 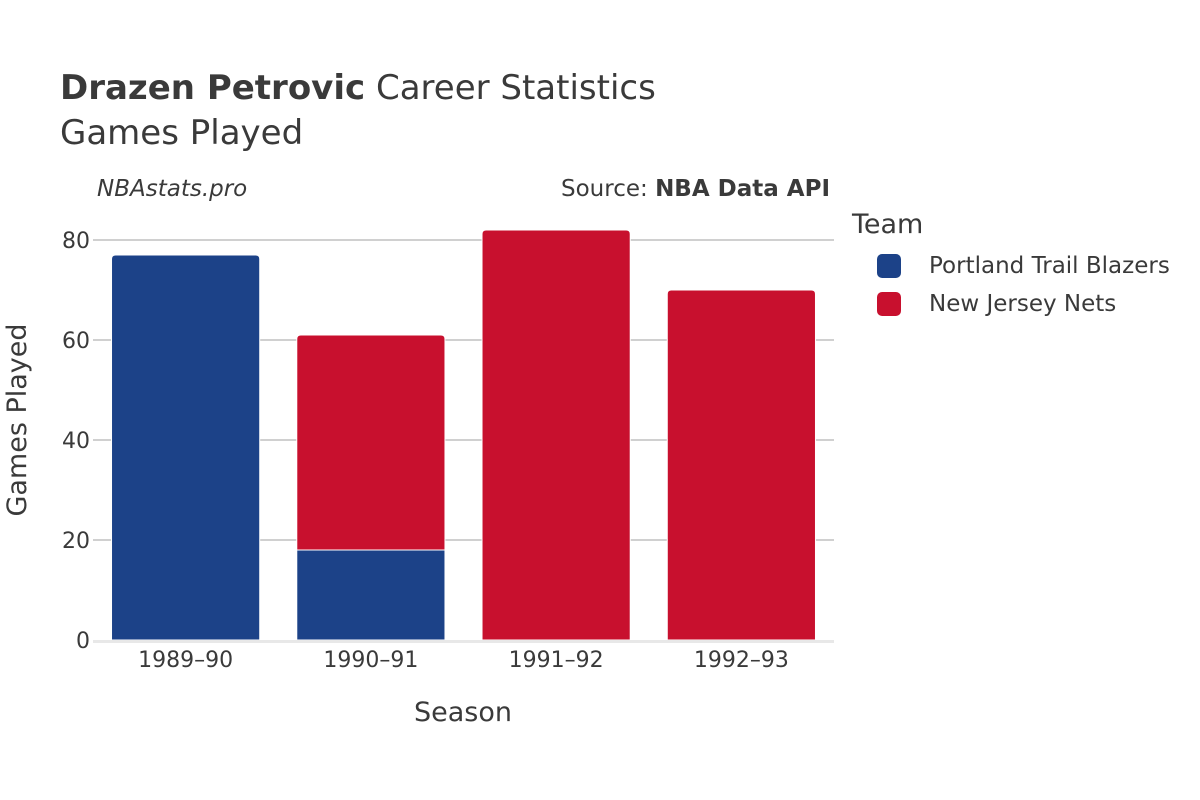 I want to click on x-tick-label: 1990–91, so click(x=370, y=660).